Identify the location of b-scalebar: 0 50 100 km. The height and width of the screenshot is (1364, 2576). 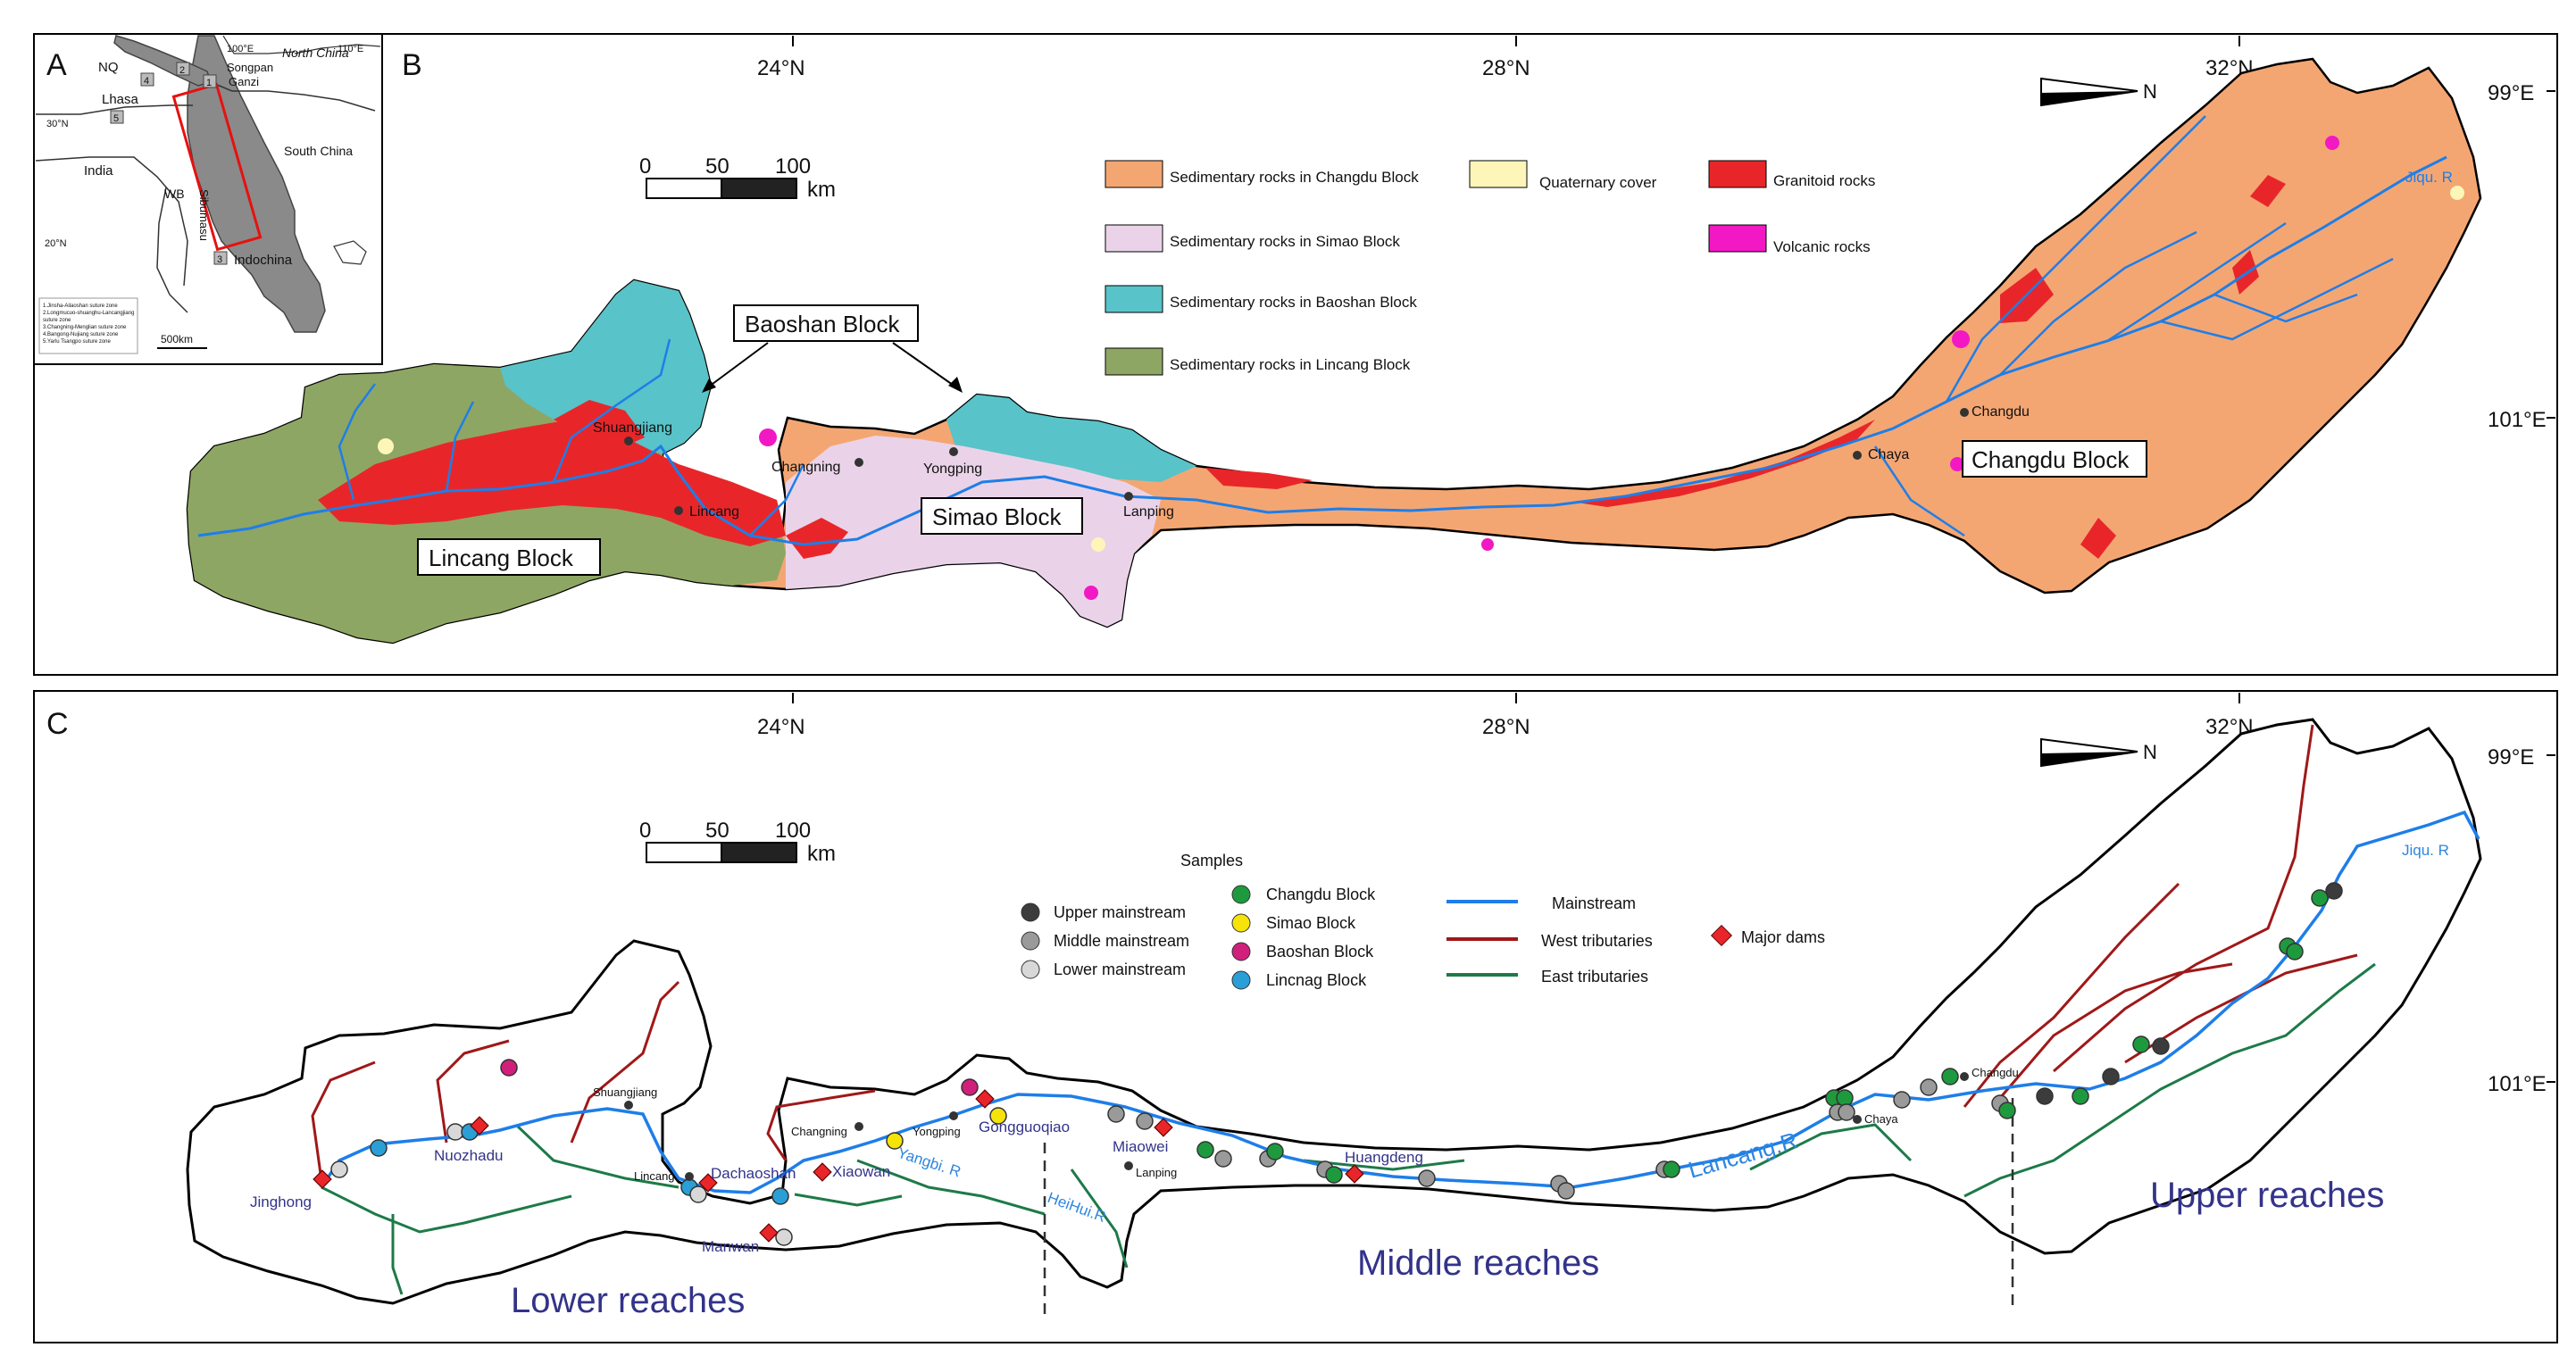
(737, 178).